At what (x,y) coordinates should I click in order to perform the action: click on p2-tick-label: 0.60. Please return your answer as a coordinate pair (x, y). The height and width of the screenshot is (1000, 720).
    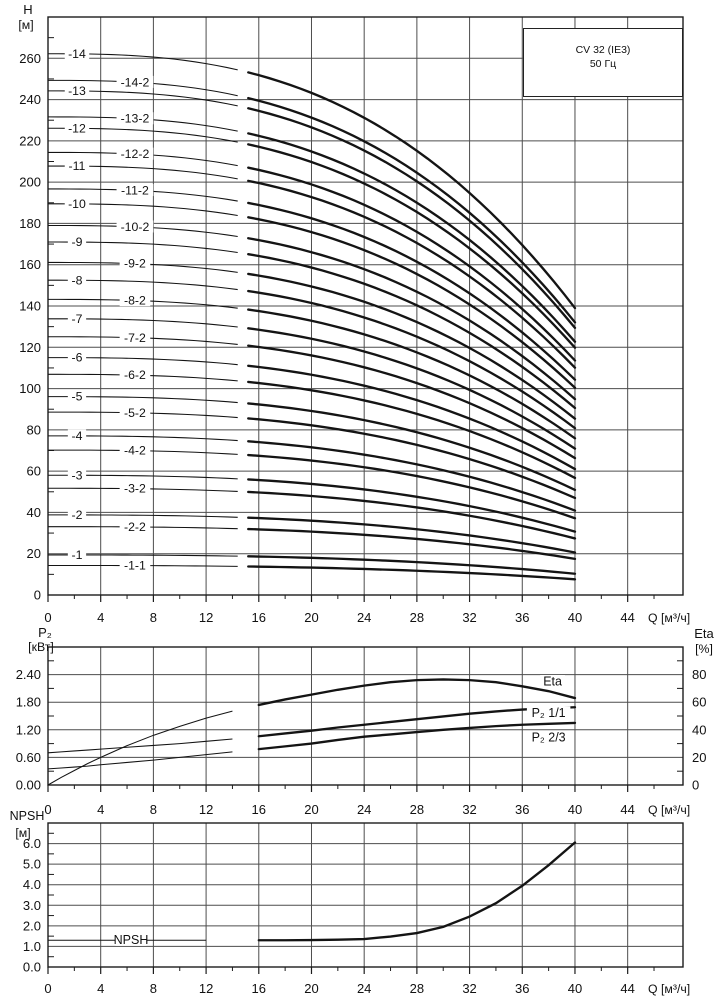
    Looking at the image, I should click on (28, 757).